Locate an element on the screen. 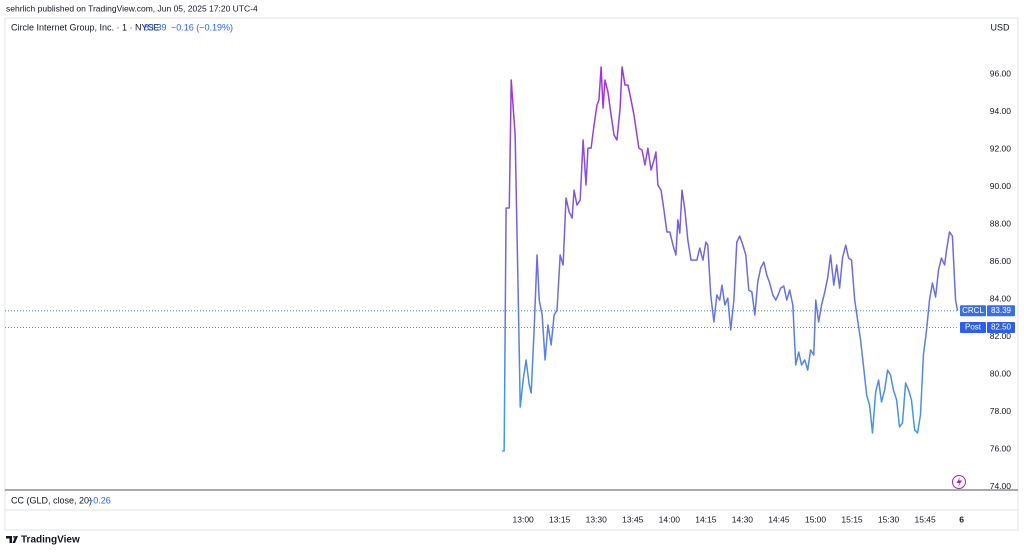 The height and width of the screenshot is (556, 1024). x-tick-label: 14:45 is located at coordinates (779, 519).